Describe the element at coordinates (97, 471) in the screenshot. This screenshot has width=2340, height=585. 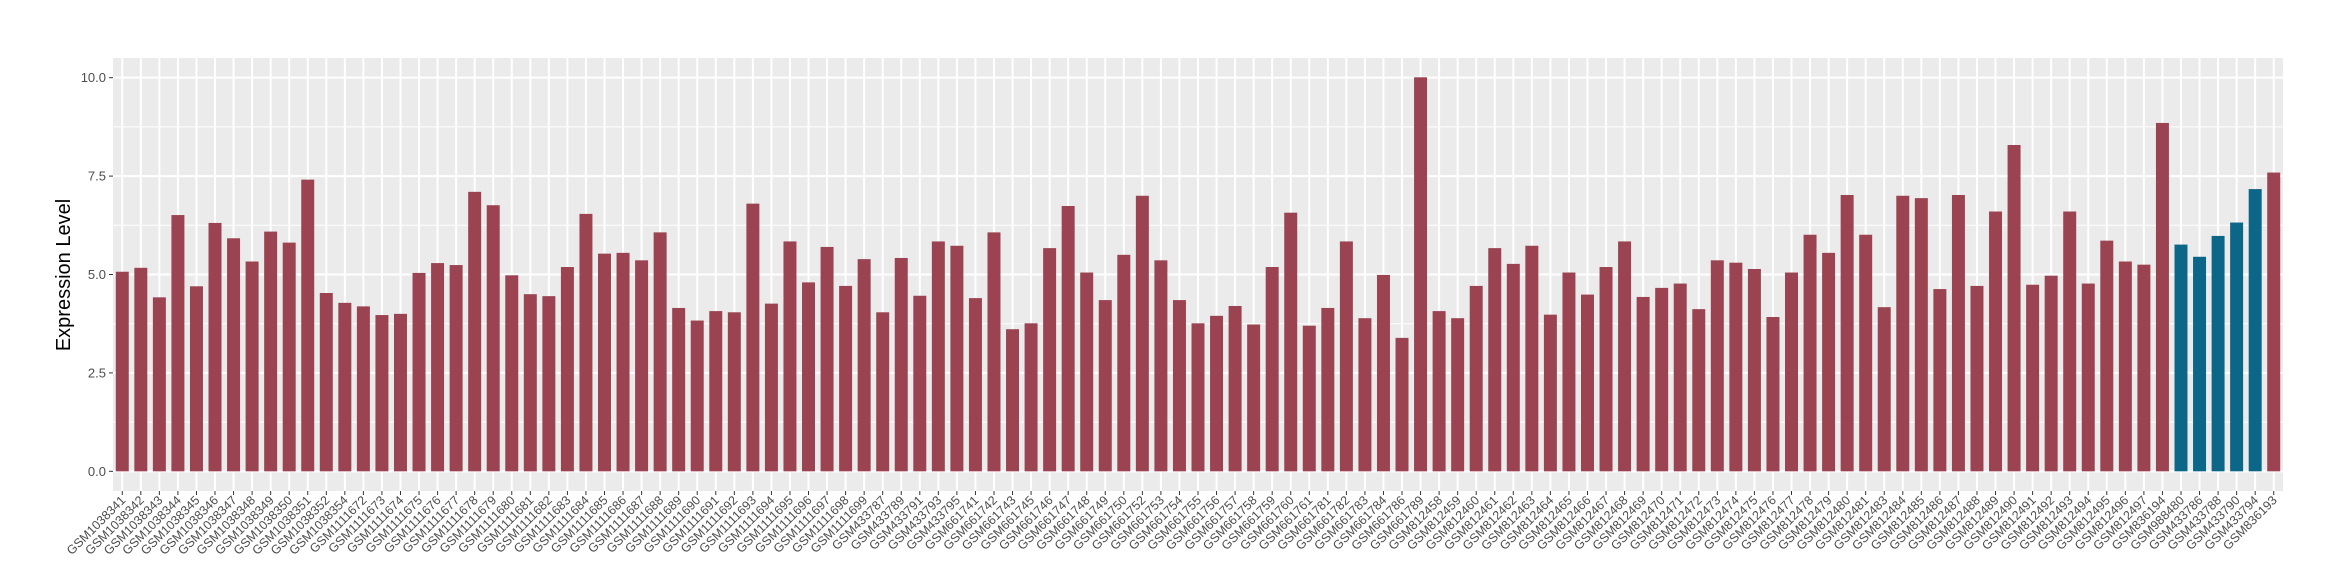
I see `y-tick-label: 0.0` at that location.